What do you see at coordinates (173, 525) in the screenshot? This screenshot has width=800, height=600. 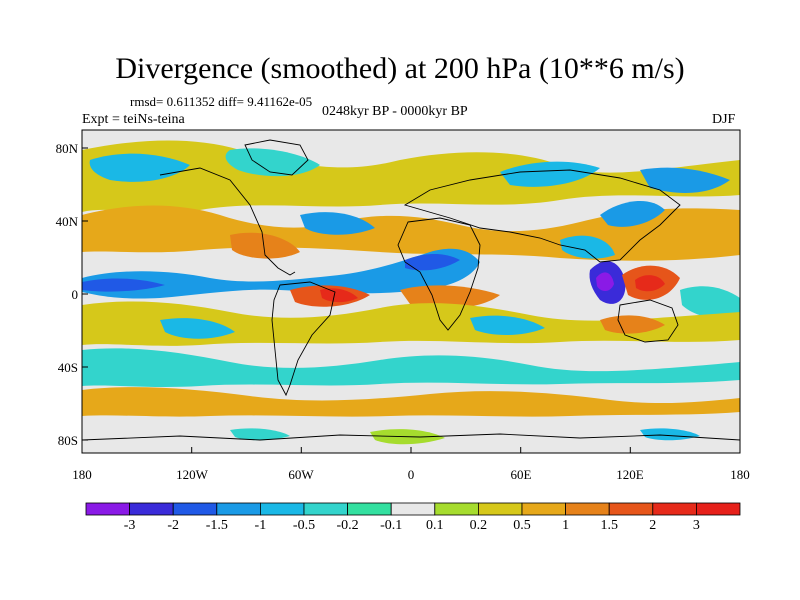 I see `colorbar-label: -2` at bounding box center [173, 525].